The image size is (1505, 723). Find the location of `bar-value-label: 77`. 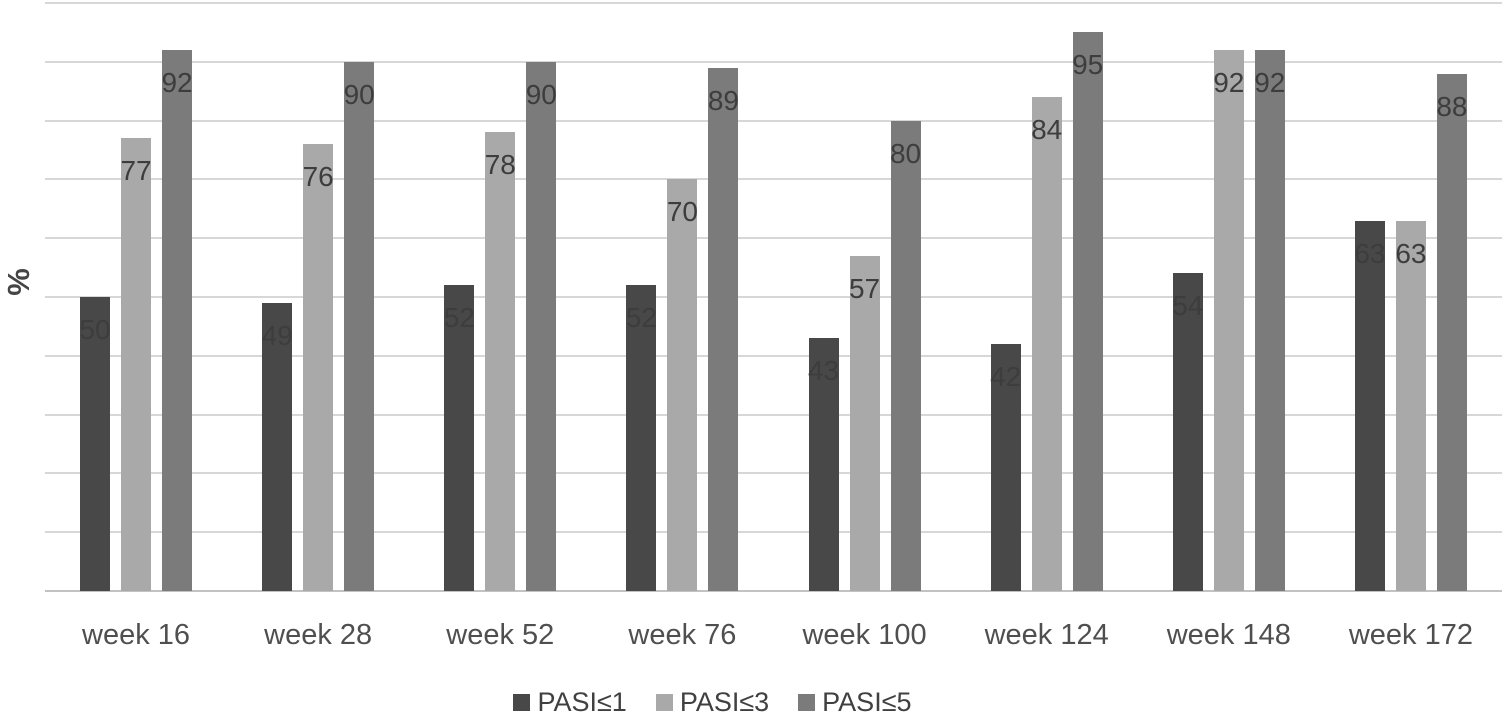

bar-value-label: 77 is located at coordinates (136, 171).